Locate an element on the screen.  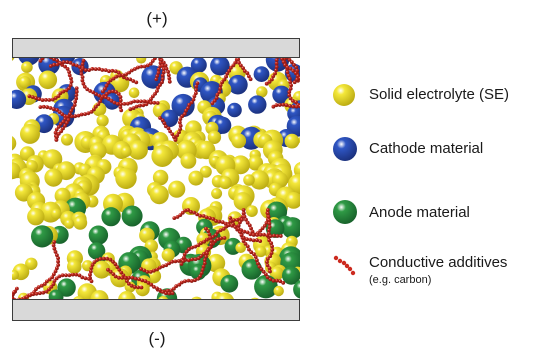
legend-label-solid-electrolyte: Solid electrolyte (SE) is located at coordinates (439, 94).